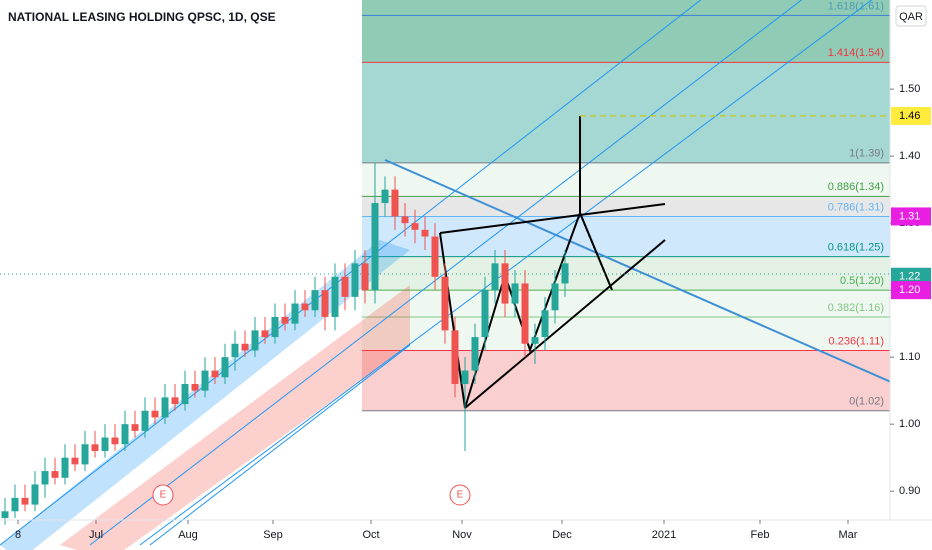 This screenshot has width=932, height=550. I want to click on fib-label: 0.5(1.20), so click(862, 281).